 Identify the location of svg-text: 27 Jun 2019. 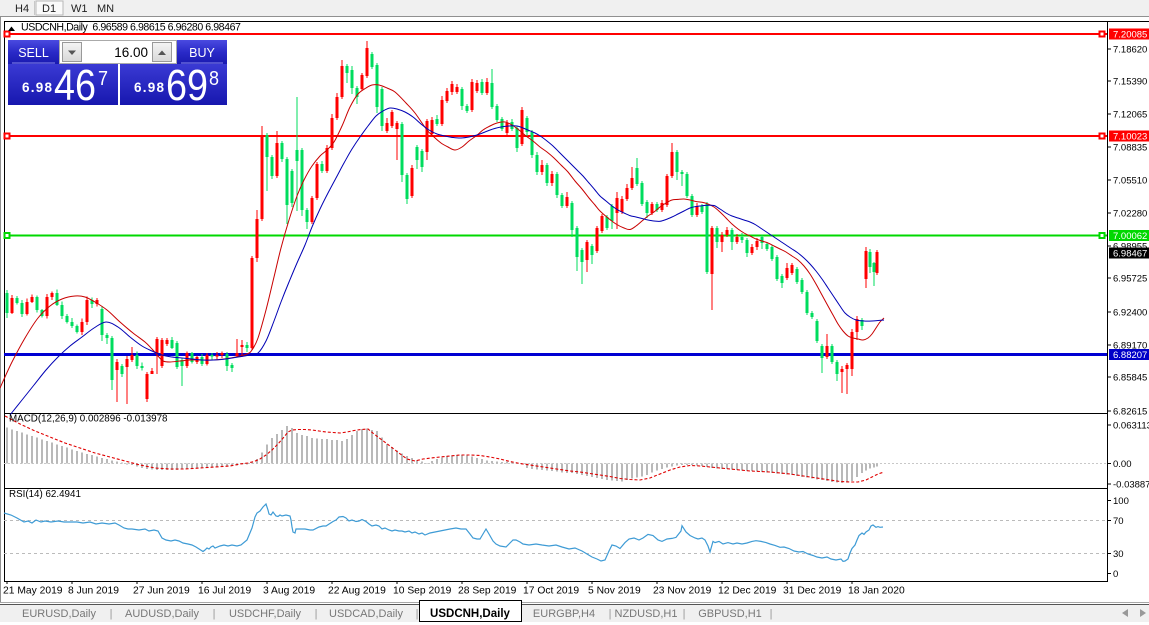
(161, 591).